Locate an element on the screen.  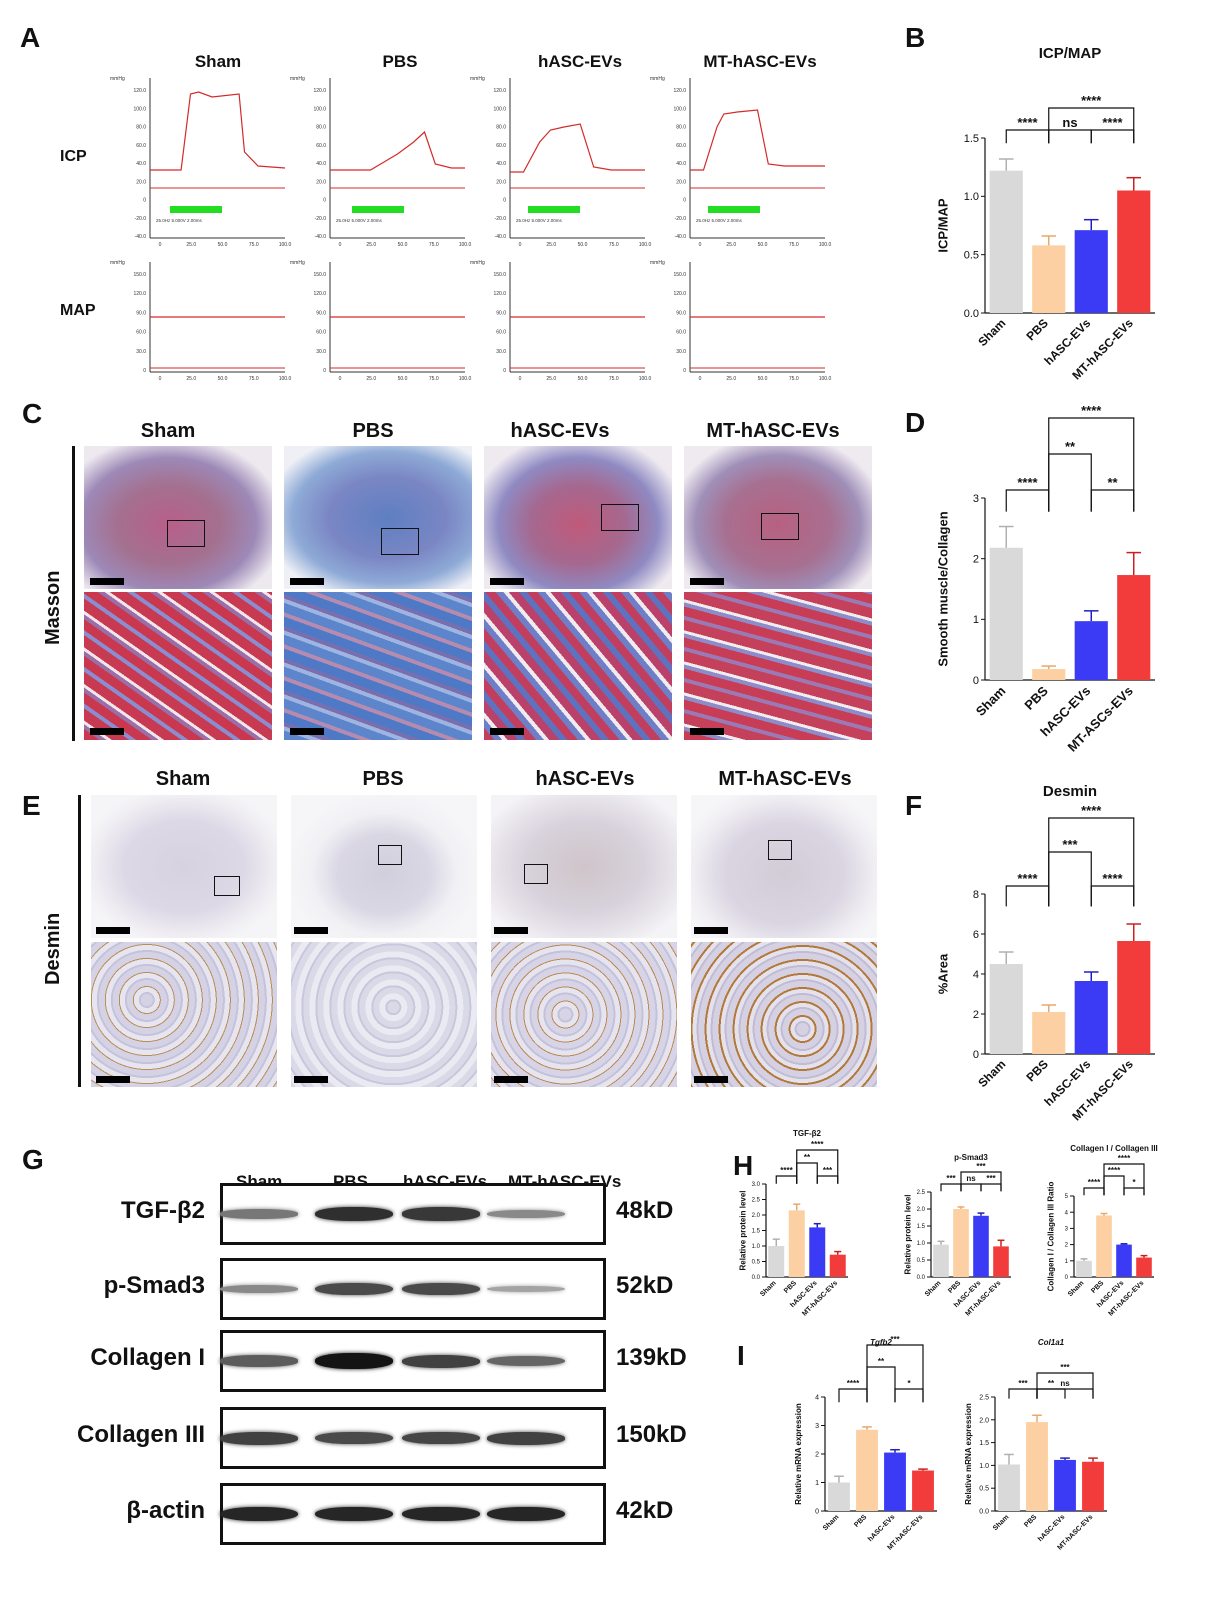
y-tick-label: 1.5 is located at coordinates (756, 1232).